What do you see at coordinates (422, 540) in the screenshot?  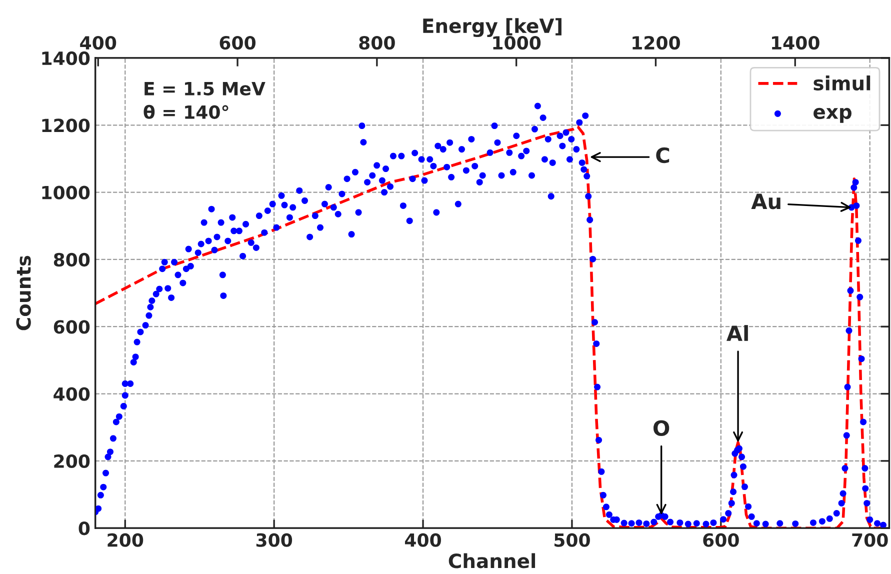 I see `x-tick-label: 400` at bounding box center [422, 540].